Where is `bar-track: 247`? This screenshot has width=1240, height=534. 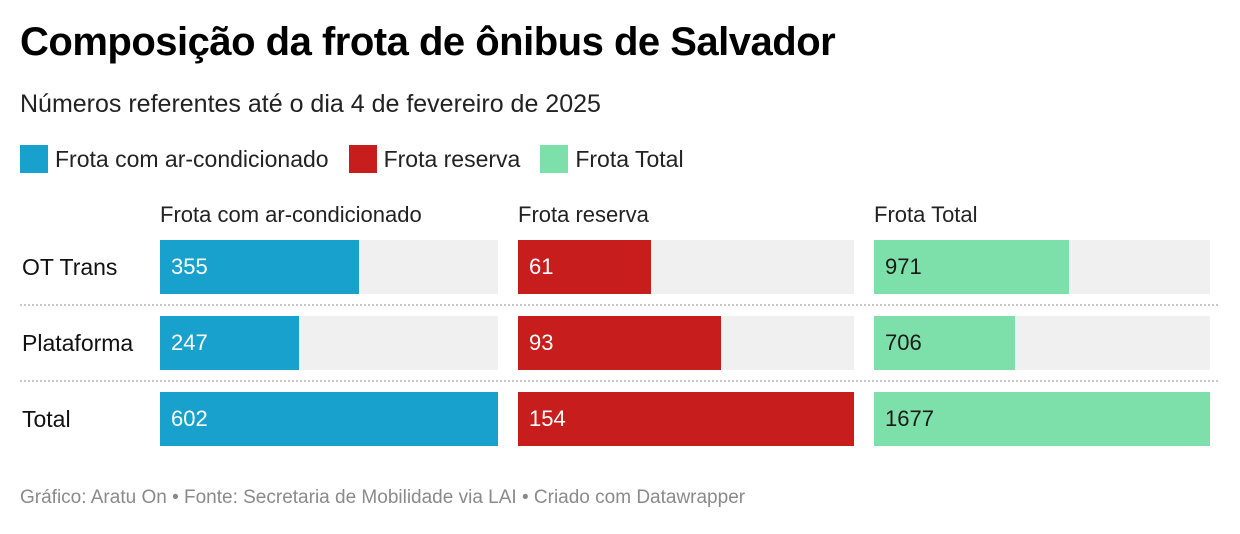
bar-track: 247 is located at coordinates (329, 343).